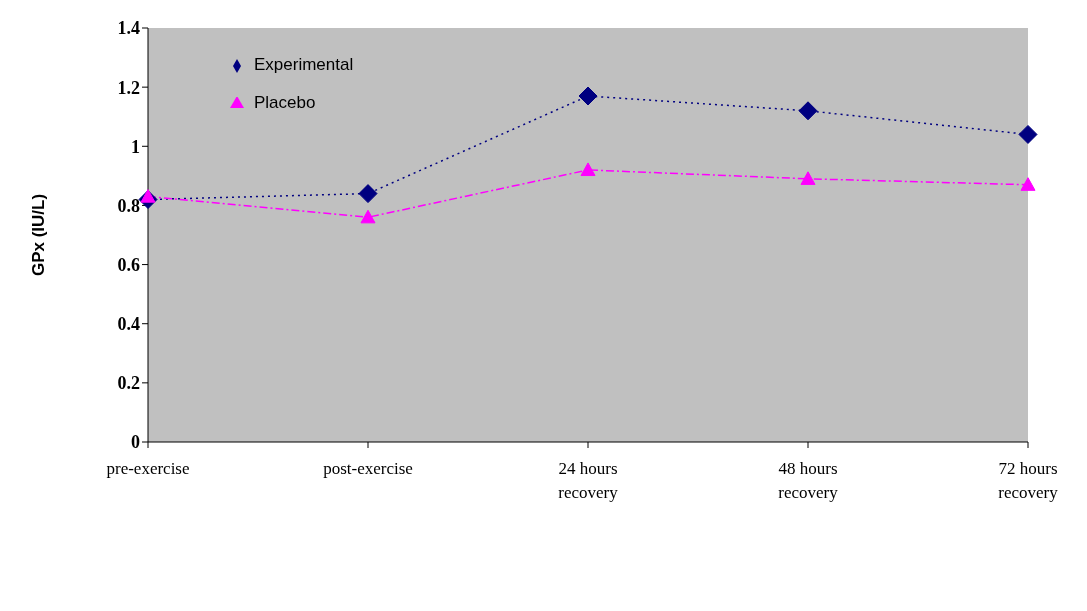 Image resolution: width=1087 pixels, height=611 pixels. I want to click on x-tick-label: 72 hours recovery, so click(1028, 480).